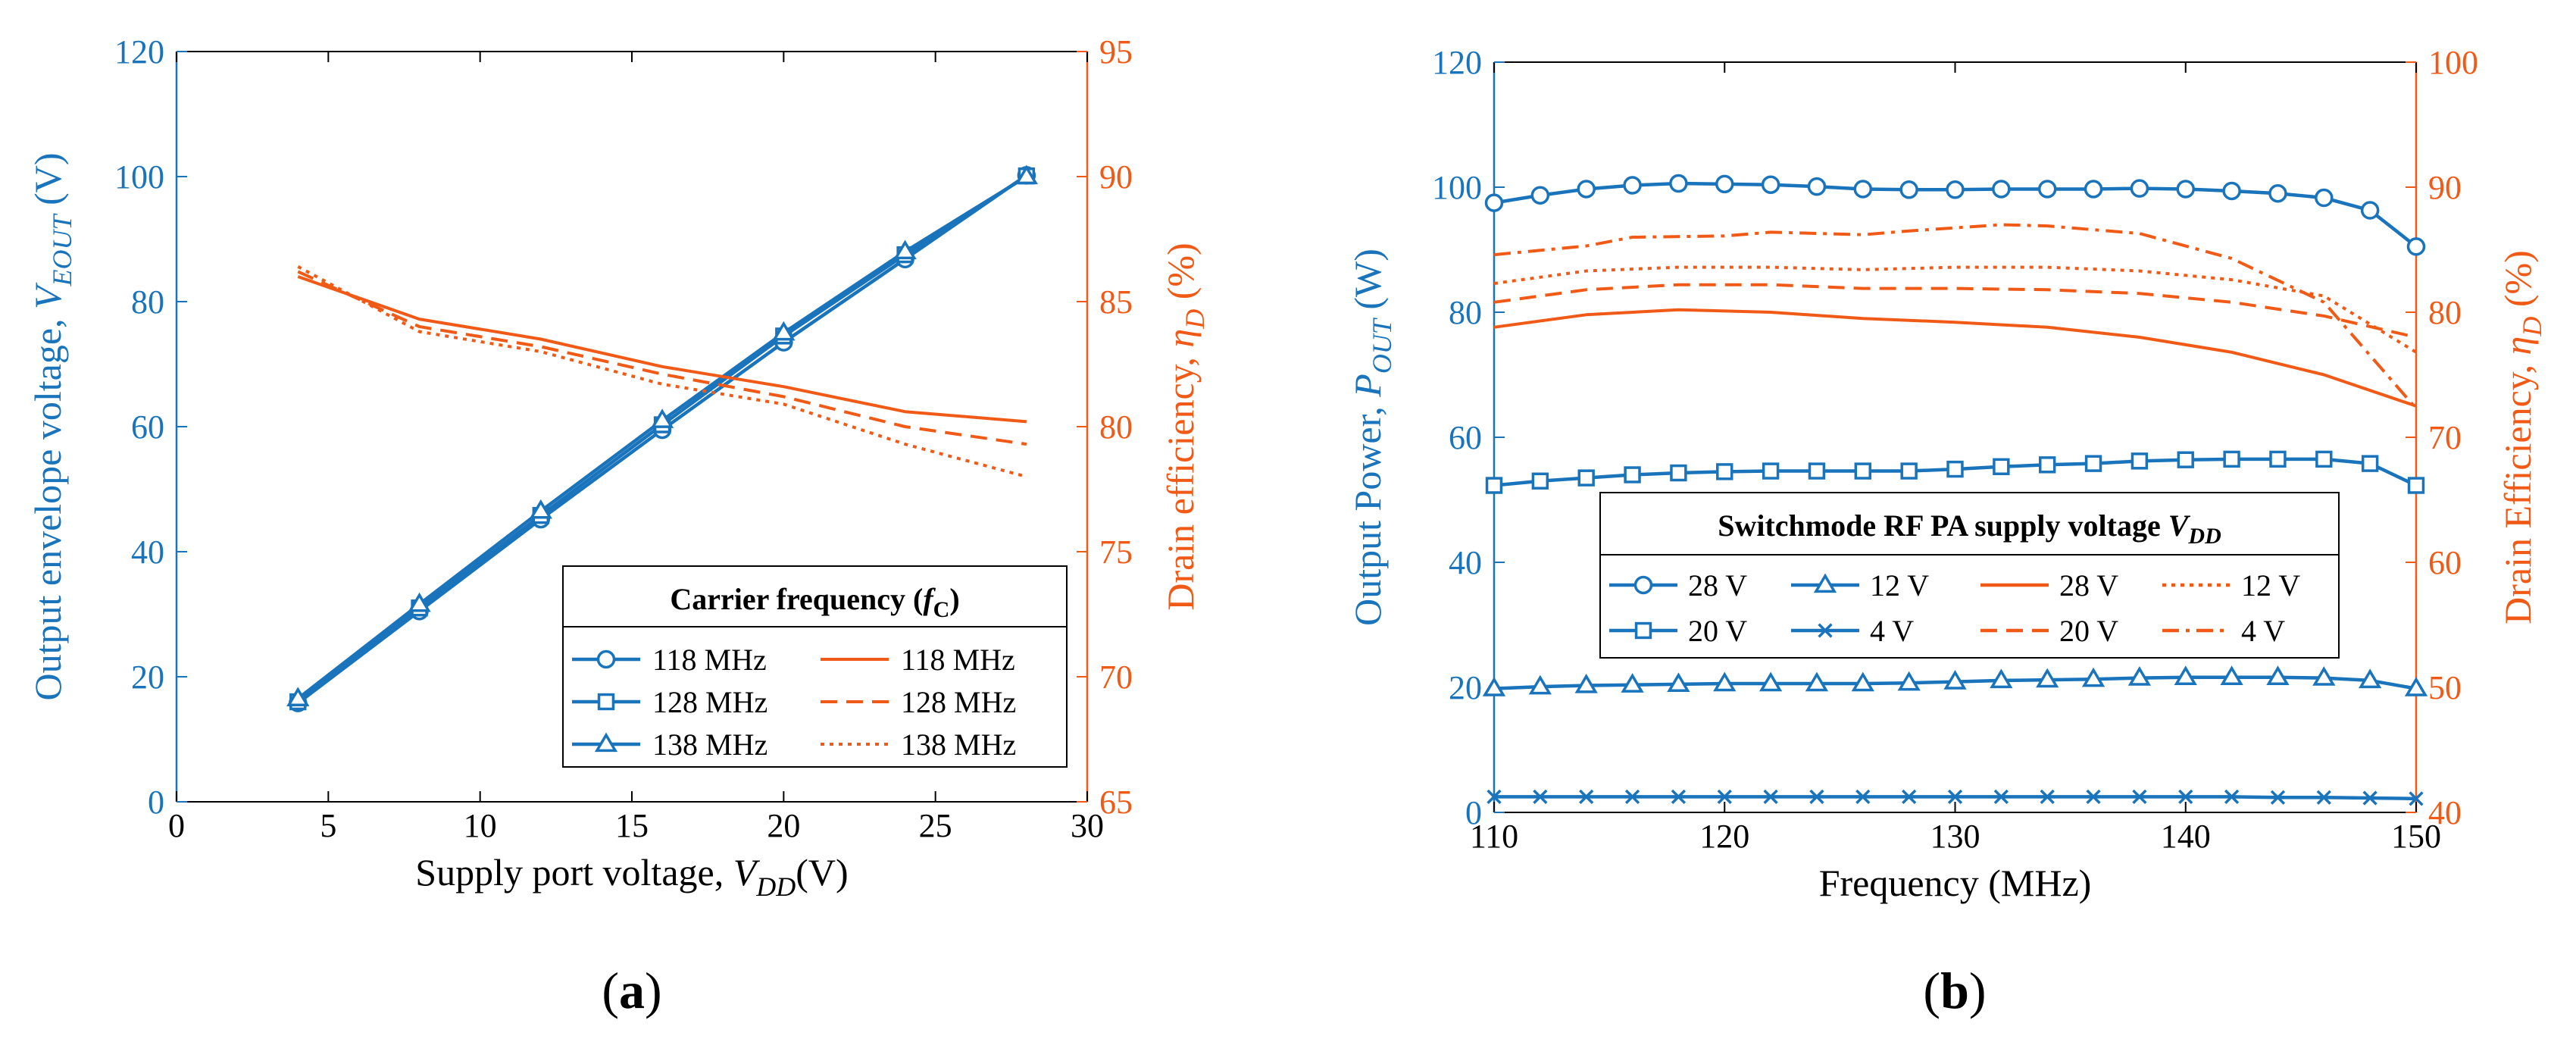  I want to click on legend-entry-label: 118 MHz, so click(958, 660).